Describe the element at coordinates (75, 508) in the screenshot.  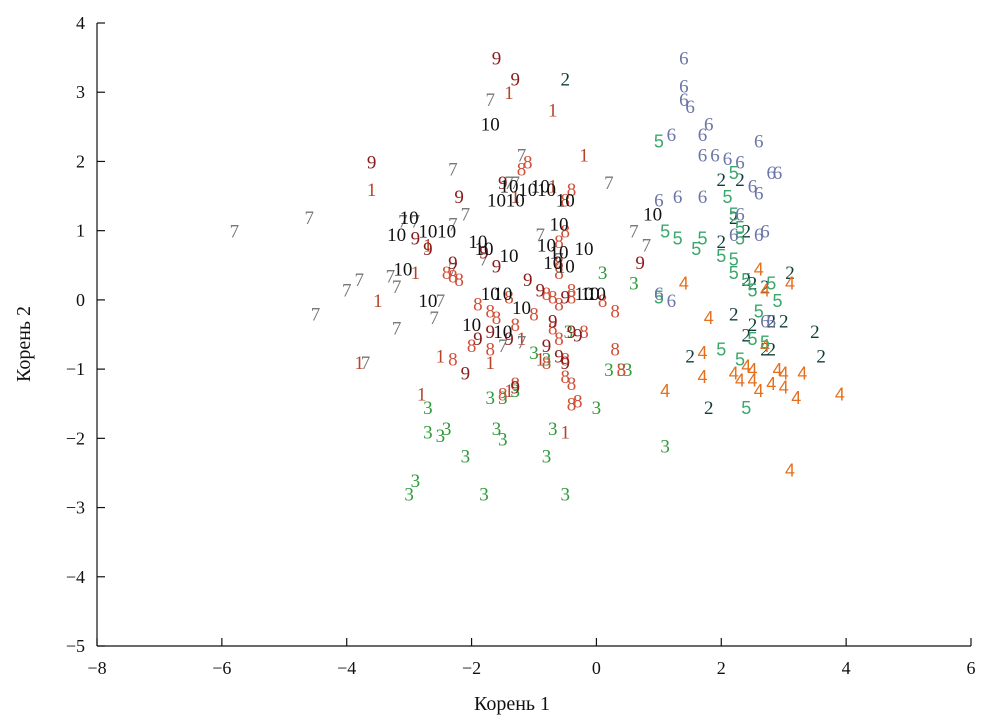
I see `y-tick-label: −3` at that location.